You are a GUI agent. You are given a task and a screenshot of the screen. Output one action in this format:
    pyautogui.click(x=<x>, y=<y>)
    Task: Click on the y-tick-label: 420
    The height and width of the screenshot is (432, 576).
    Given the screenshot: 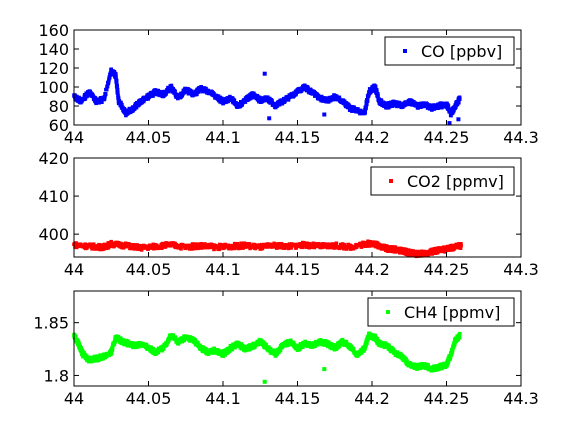 What is the action you would take?
    pyautogui.click(x=53, y=158)
    